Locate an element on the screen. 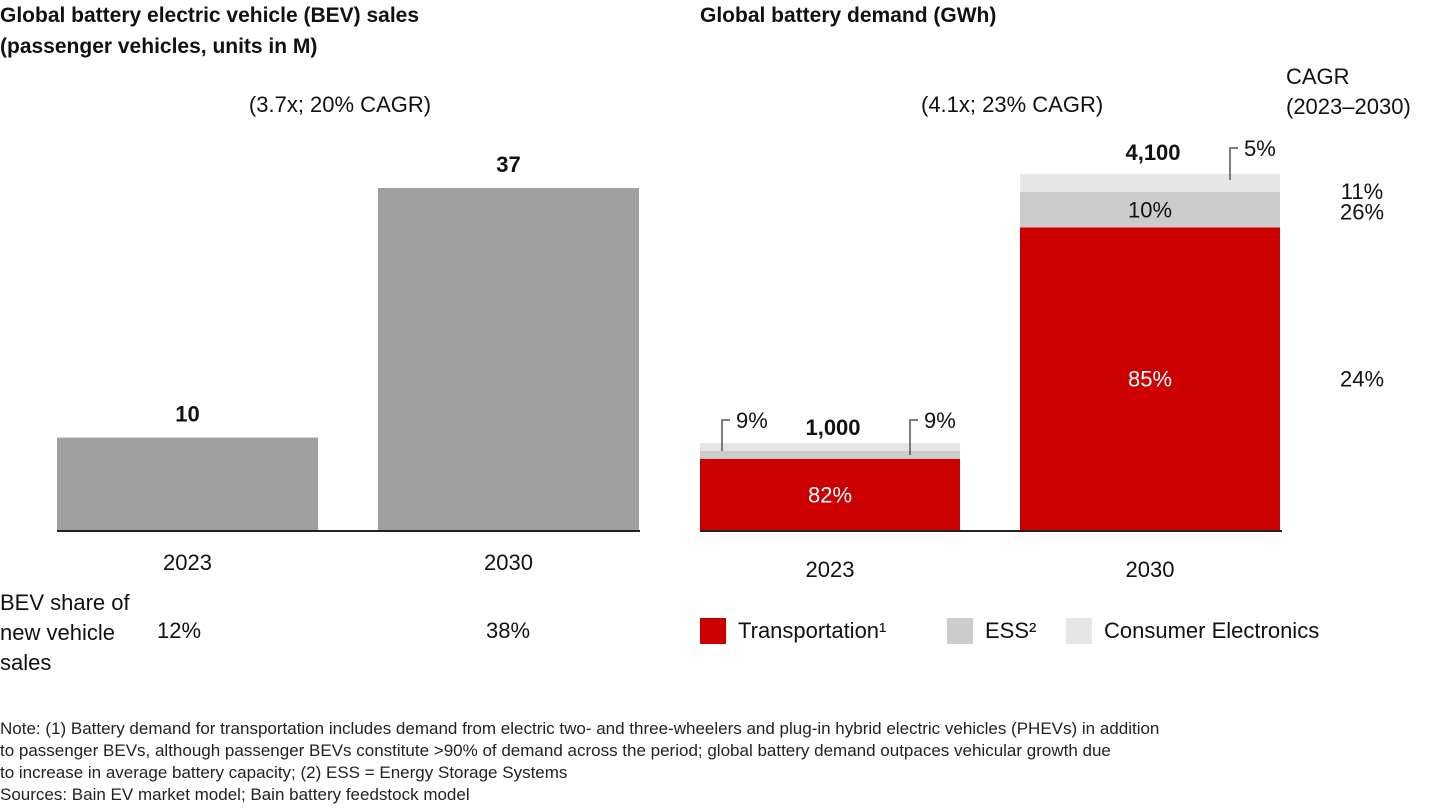  legend-label-transportation: Transportation¹ is located at coordinates (812, 630).